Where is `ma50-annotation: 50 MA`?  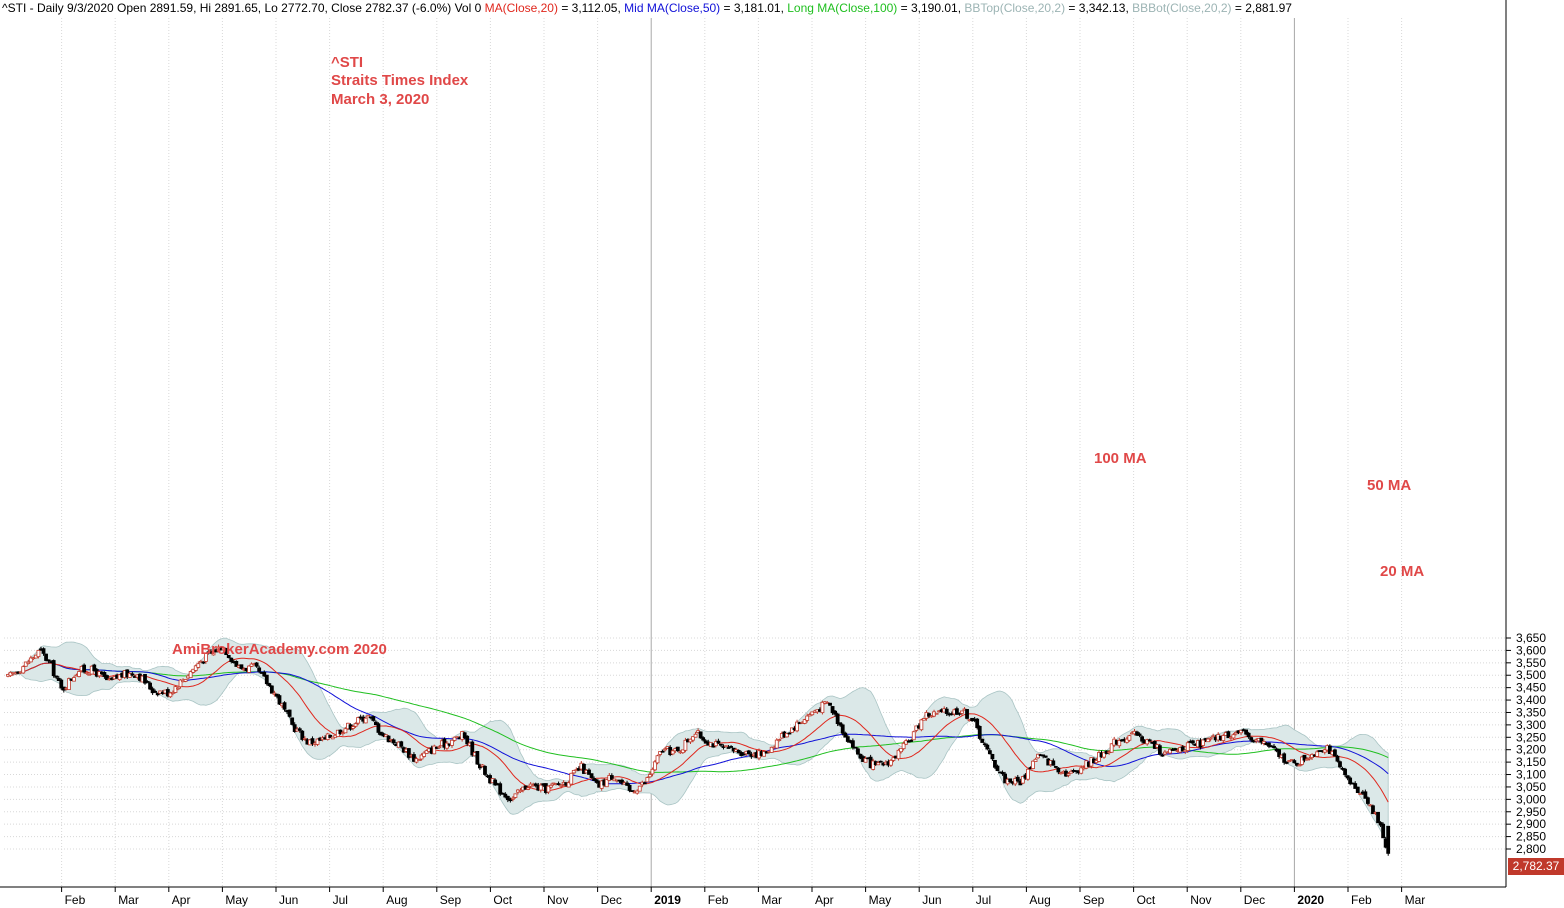 ma50-annotation: 50 MA is located at coordinates (1389, 485).